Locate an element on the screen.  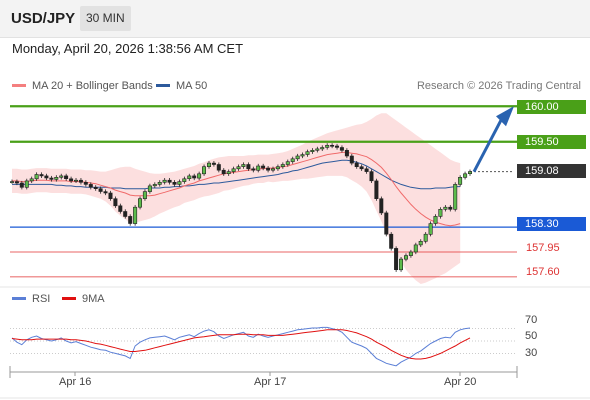
xaxis-label-apr16: Apr 16 is located at coordinates (75, 382).